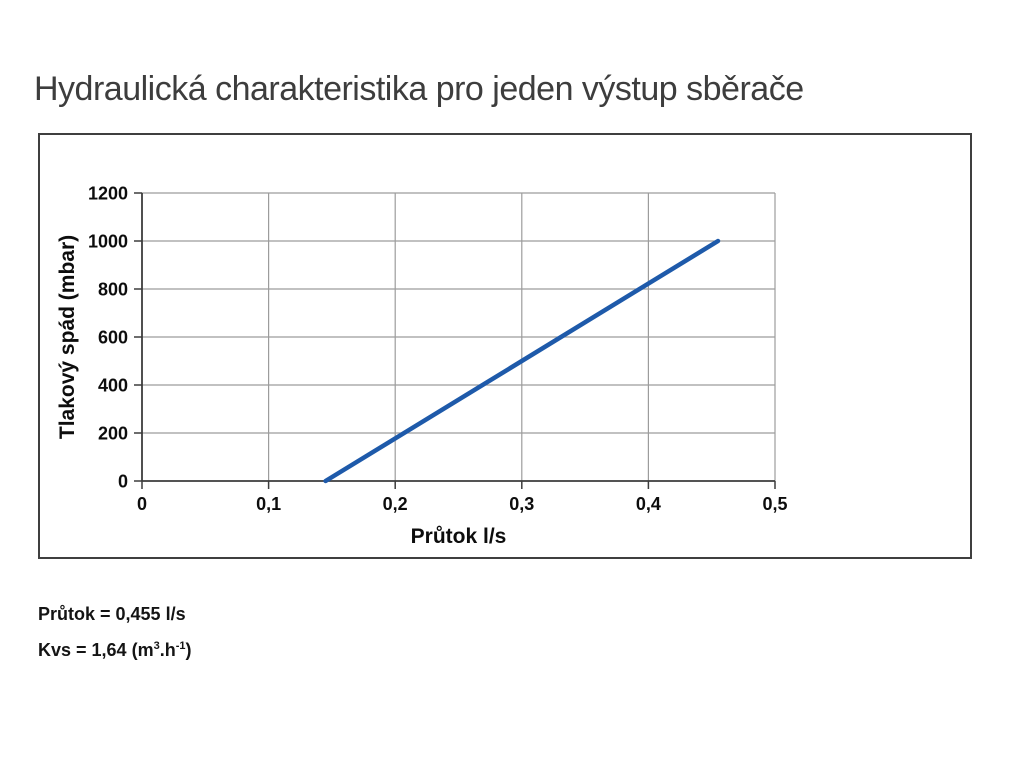 This screenshot has height=768, width=1024. I want to click on annotation-kvs: Kvs = 1,64 (m3.h-1), so click(114, 650).